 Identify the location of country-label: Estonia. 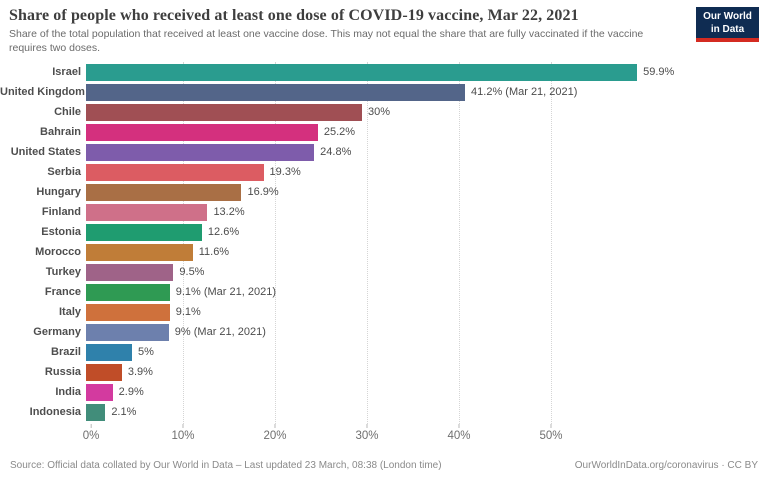
(61, 232).